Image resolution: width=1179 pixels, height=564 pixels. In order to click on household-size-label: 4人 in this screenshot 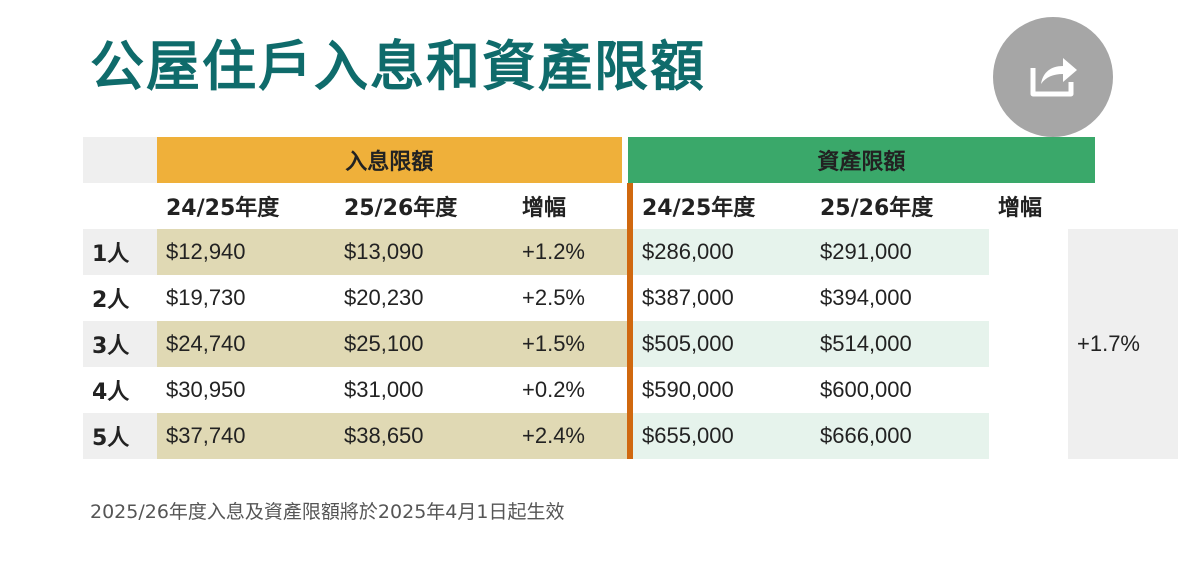, I will do `click(120, 390)`.